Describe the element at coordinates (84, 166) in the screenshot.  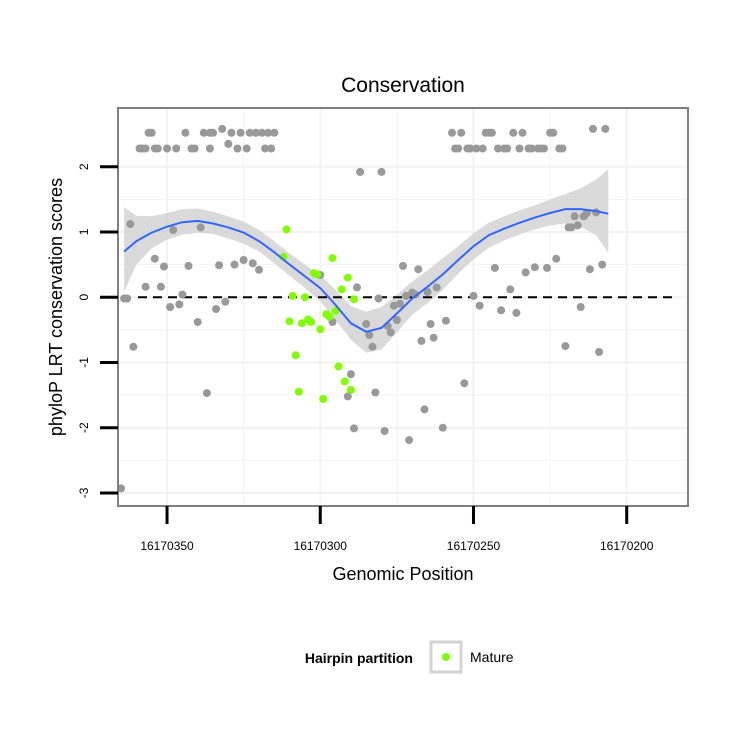
I see `y-tick-label: 2` at that location.